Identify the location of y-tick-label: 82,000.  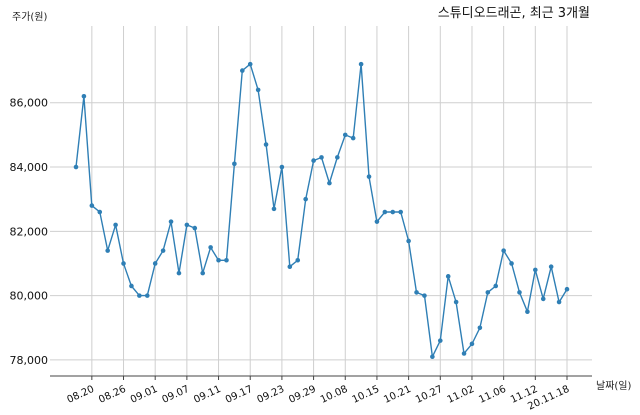
(29, 231).